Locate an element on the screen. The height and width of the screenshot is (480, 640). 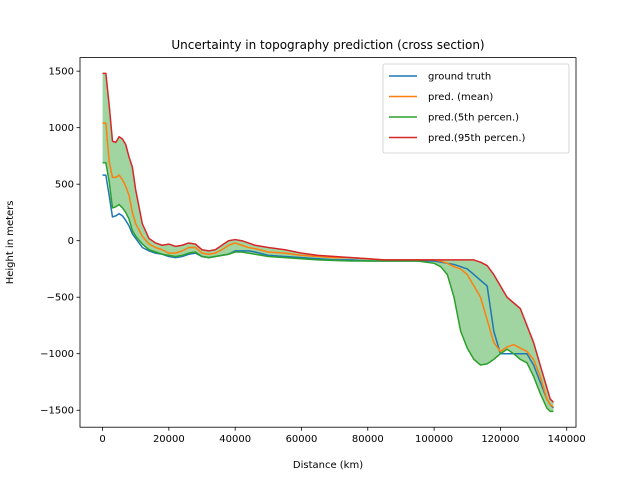
y-tick-label: −500 is located at coordinates (60, 298).